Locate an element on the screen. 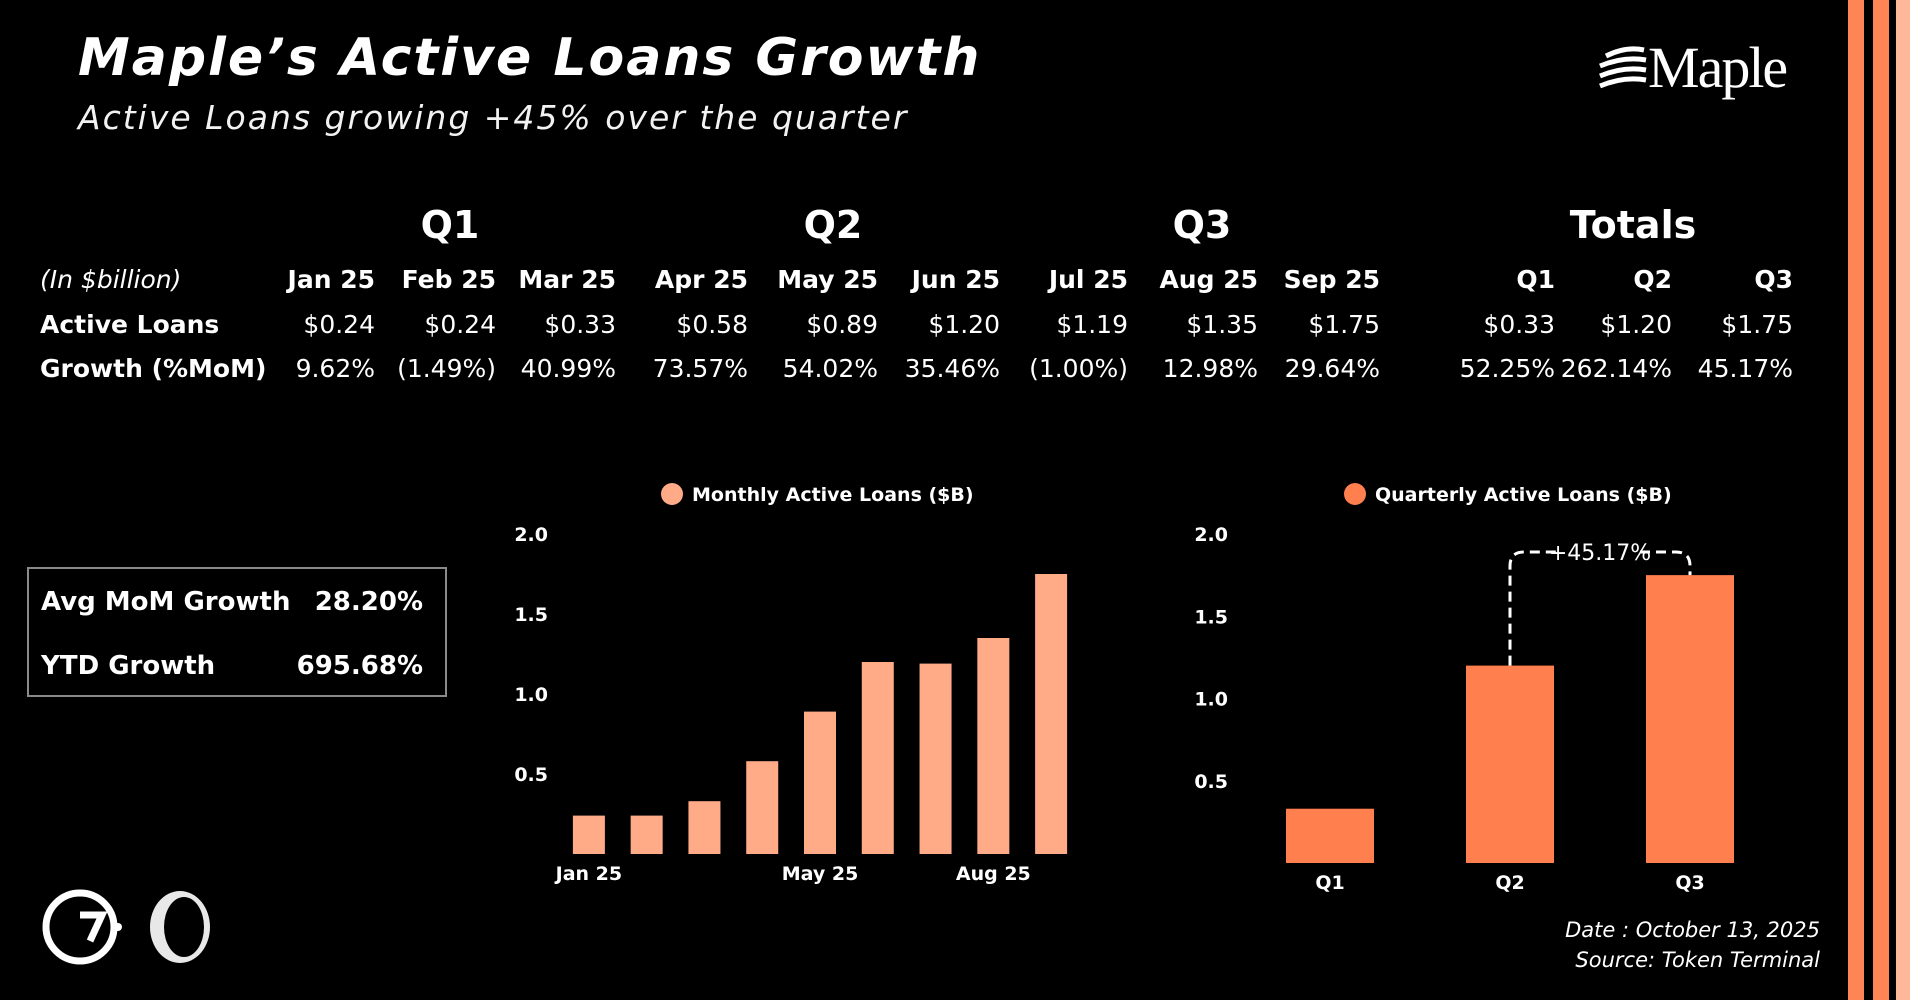 This screenshot has width=1910, height=1000. month-header: Feb 25 is located at coordinates (448, 279).